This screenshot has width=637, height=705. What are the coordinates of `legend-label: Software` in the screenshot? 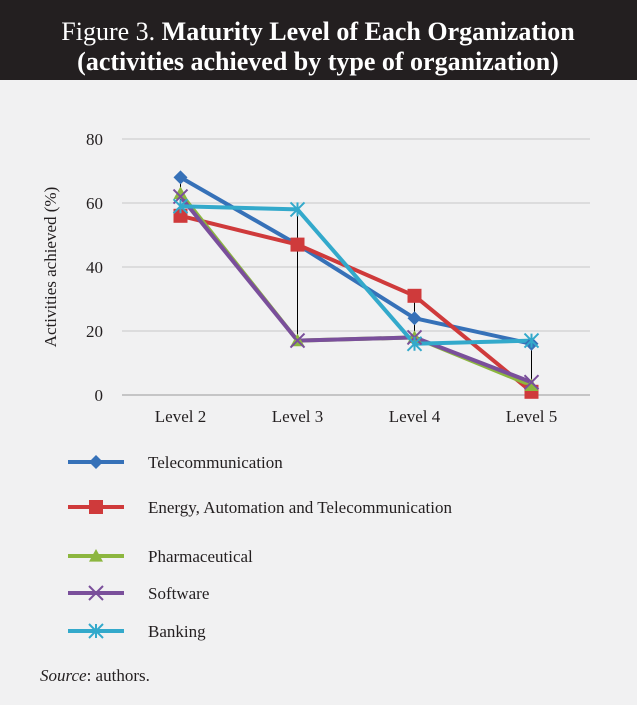 It's located at (178, 593).